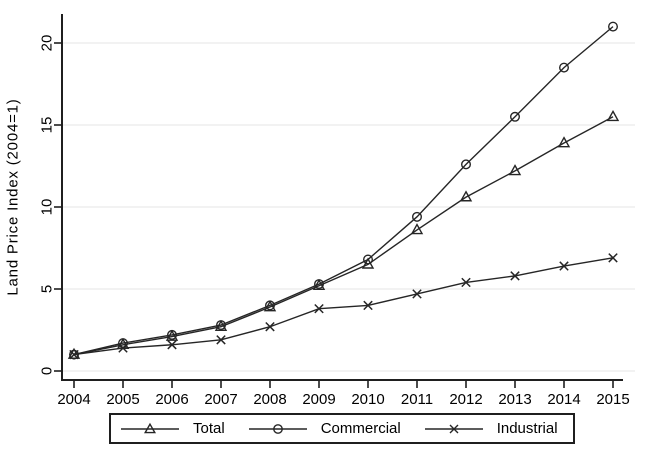 This screenshot has width=650, height=459. I want to click on marker-commercial-2010, so click(368, 259).